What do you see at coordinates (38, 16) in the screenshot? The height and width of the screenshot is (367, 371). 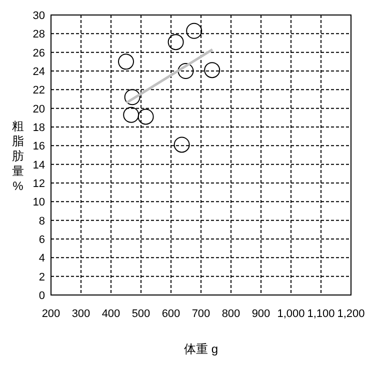 I see `y-tick-label: 30` at bounding box center [38, 16].